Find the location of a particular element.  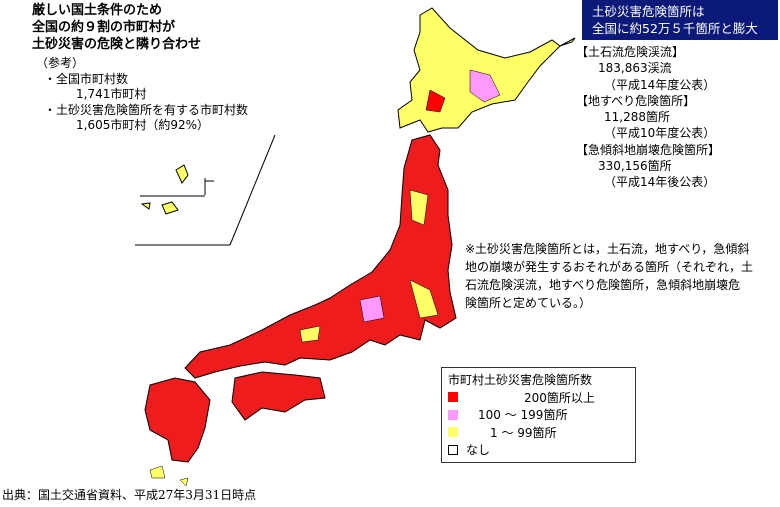

category-note: （平成14年度公表） is located at coordinates (660, 84).